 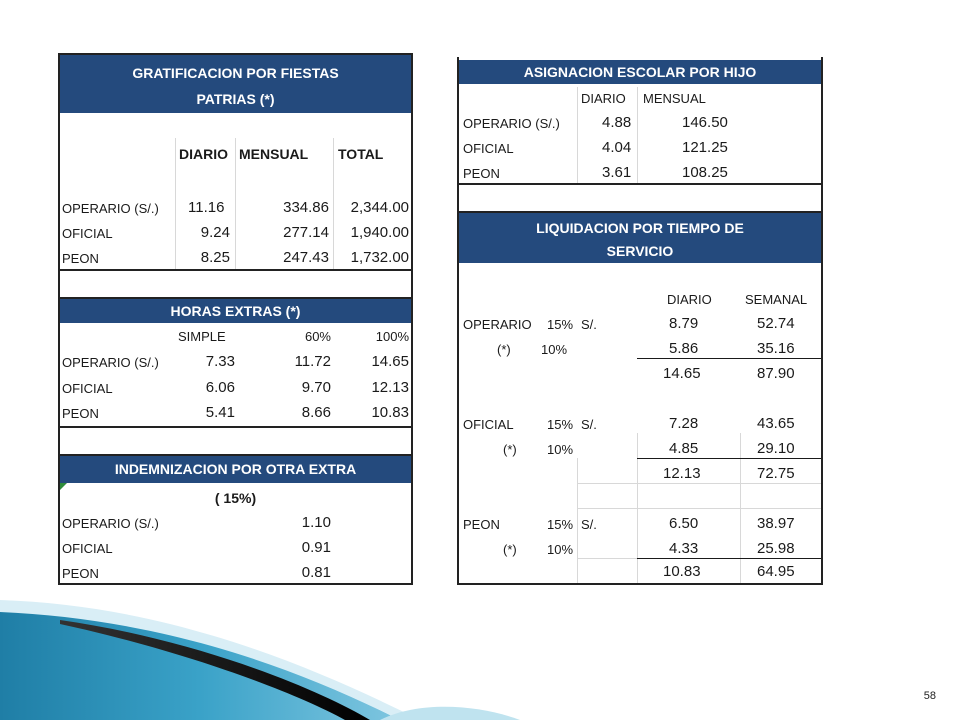 What do you see at coordinates (682, 473) in the screenshot?
I see `liquidacion-dt: 12.13` at bounding box center [682, 473].